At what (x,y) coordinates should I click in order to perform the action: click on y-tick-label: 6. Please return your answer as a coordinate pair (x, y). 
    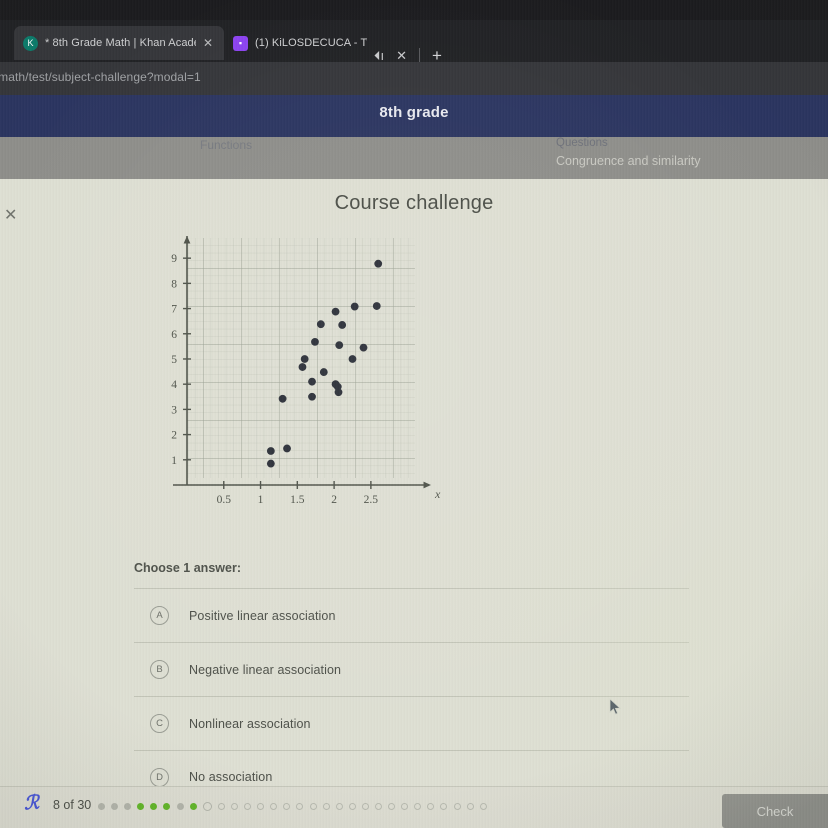
    Looking at the image, I should click on (174, 335).